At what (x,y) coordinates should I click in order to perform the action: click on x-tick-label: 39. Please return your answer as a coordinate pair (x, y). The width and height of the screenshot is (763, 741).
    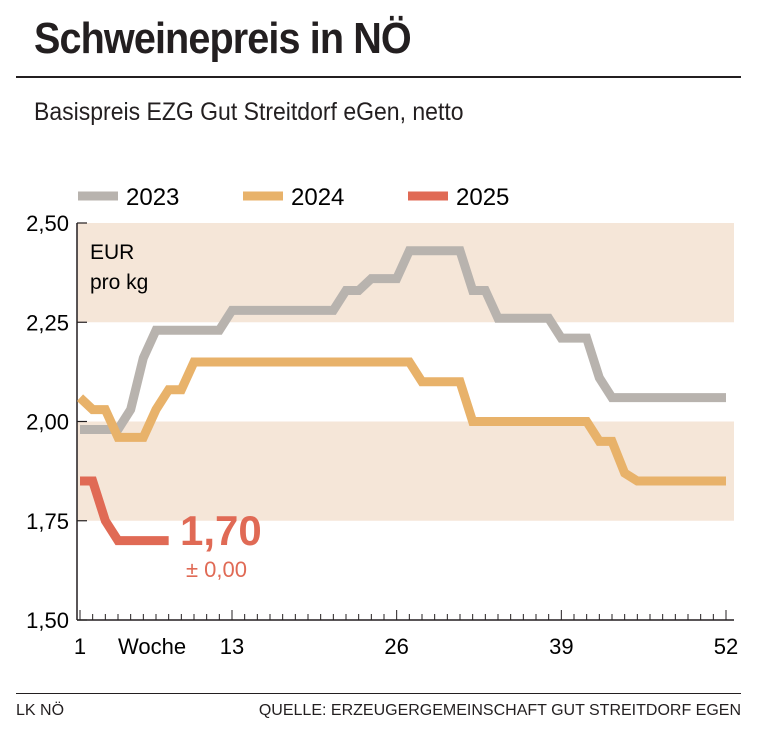
    Looking at the image, I should click on (561, 646).